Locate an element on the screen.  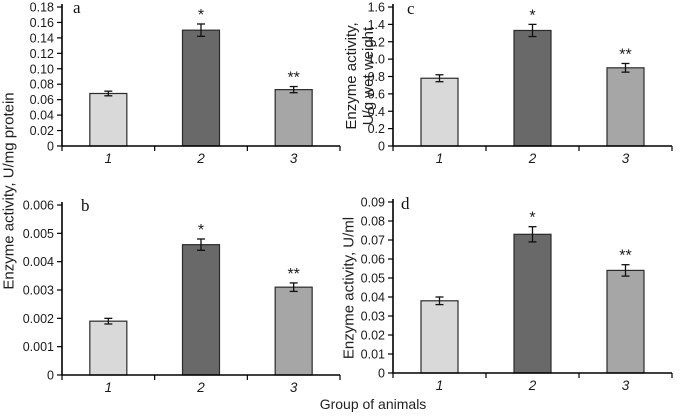
y-tick-label: 1.4 is located at coordinates (376, 25).